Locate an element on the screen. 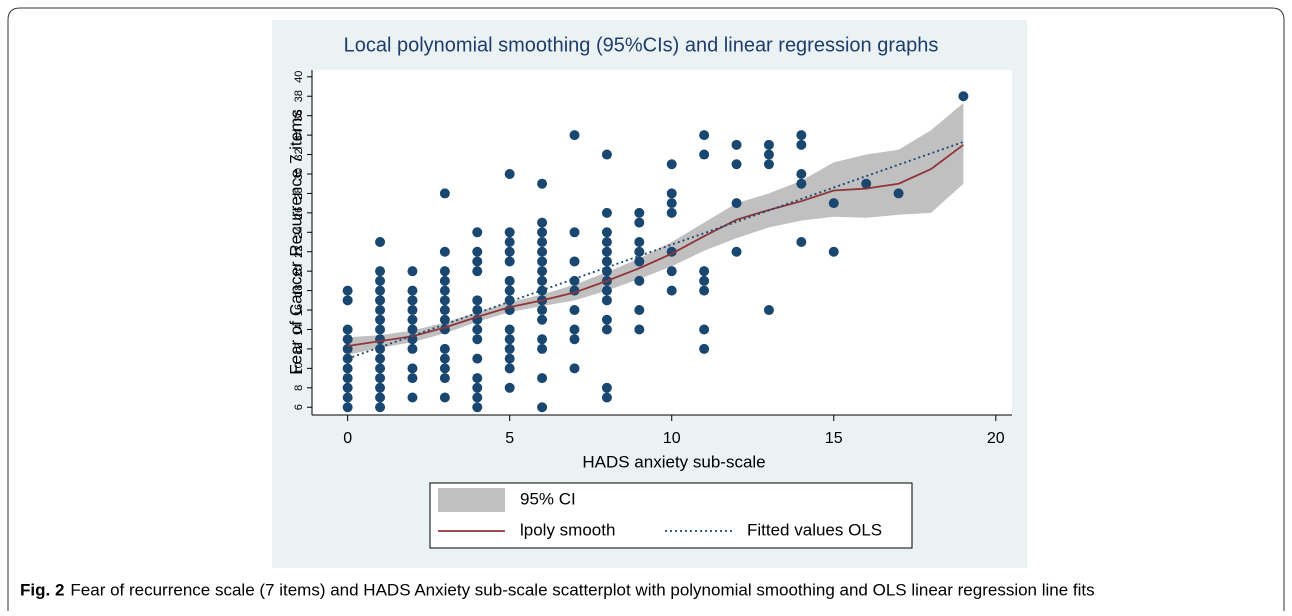  y-tick-label: 8 is located at coordinates (299, 388).